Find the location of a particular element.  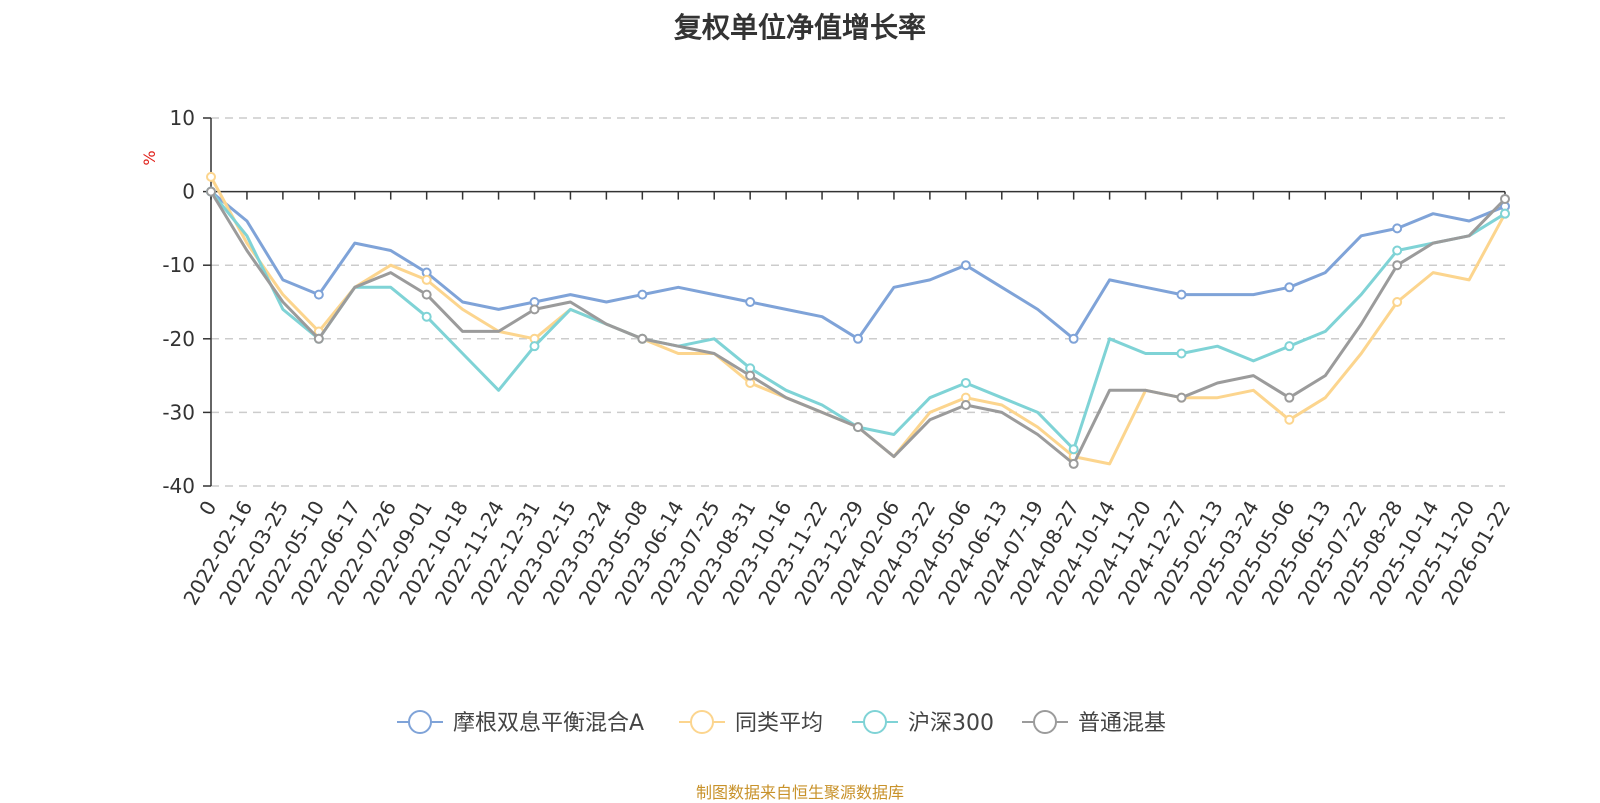

legend-label: 沪深300 is located at coordinates (951, 723).